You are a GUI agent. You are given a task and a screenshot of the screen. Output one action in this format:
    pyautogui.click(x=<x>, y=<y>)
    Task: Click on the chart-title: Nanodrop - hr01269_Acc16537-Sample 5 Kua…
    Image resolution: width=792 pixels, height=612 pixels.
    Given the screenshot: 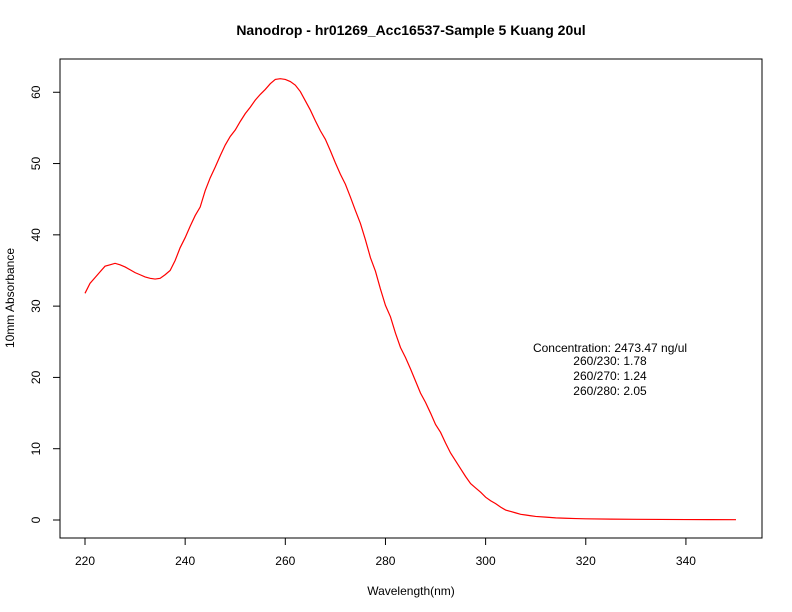 What is the action you would take?
    pyautogui.click(x=410, y=30)
    